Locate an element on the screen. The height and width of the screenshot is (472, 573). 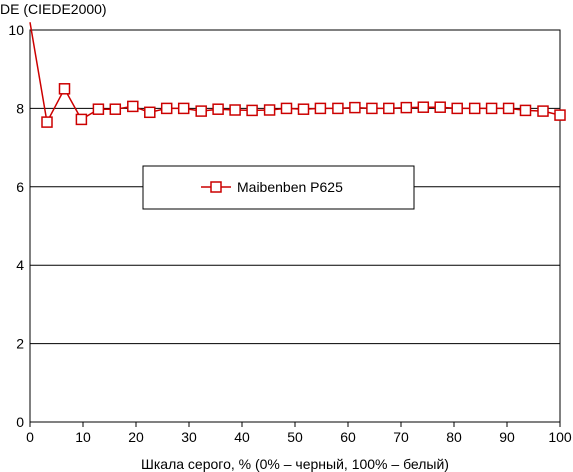
x-tick-label-100: 100 is located at coordinates (560, 437).